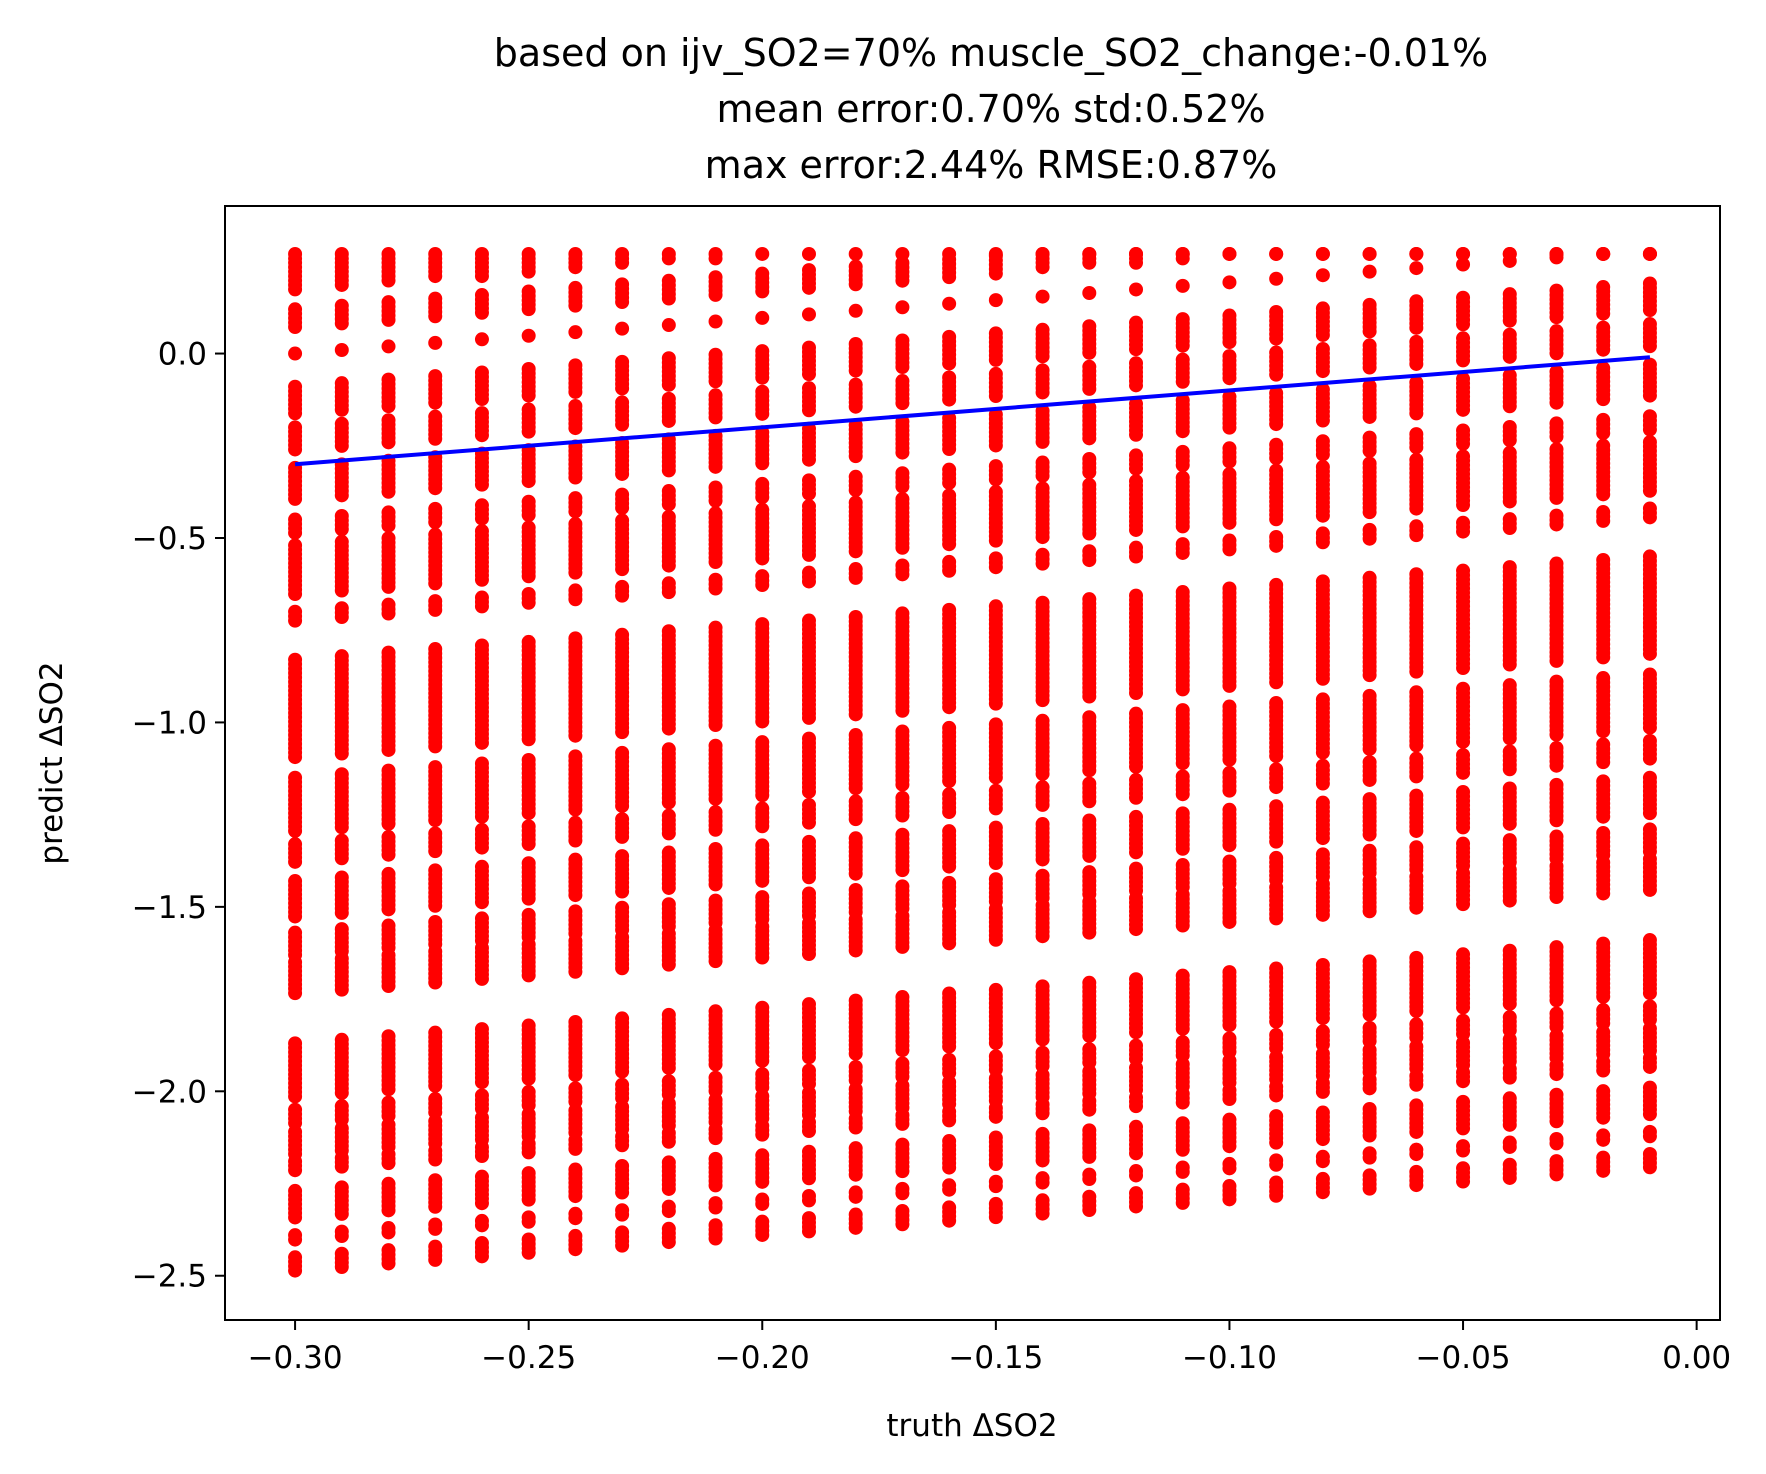 This screenshot has height=1474, width=1766. Describe the element at coordinates (295, 1358) in the screenshot. I see `x-tick-label: −0.30` at that location.